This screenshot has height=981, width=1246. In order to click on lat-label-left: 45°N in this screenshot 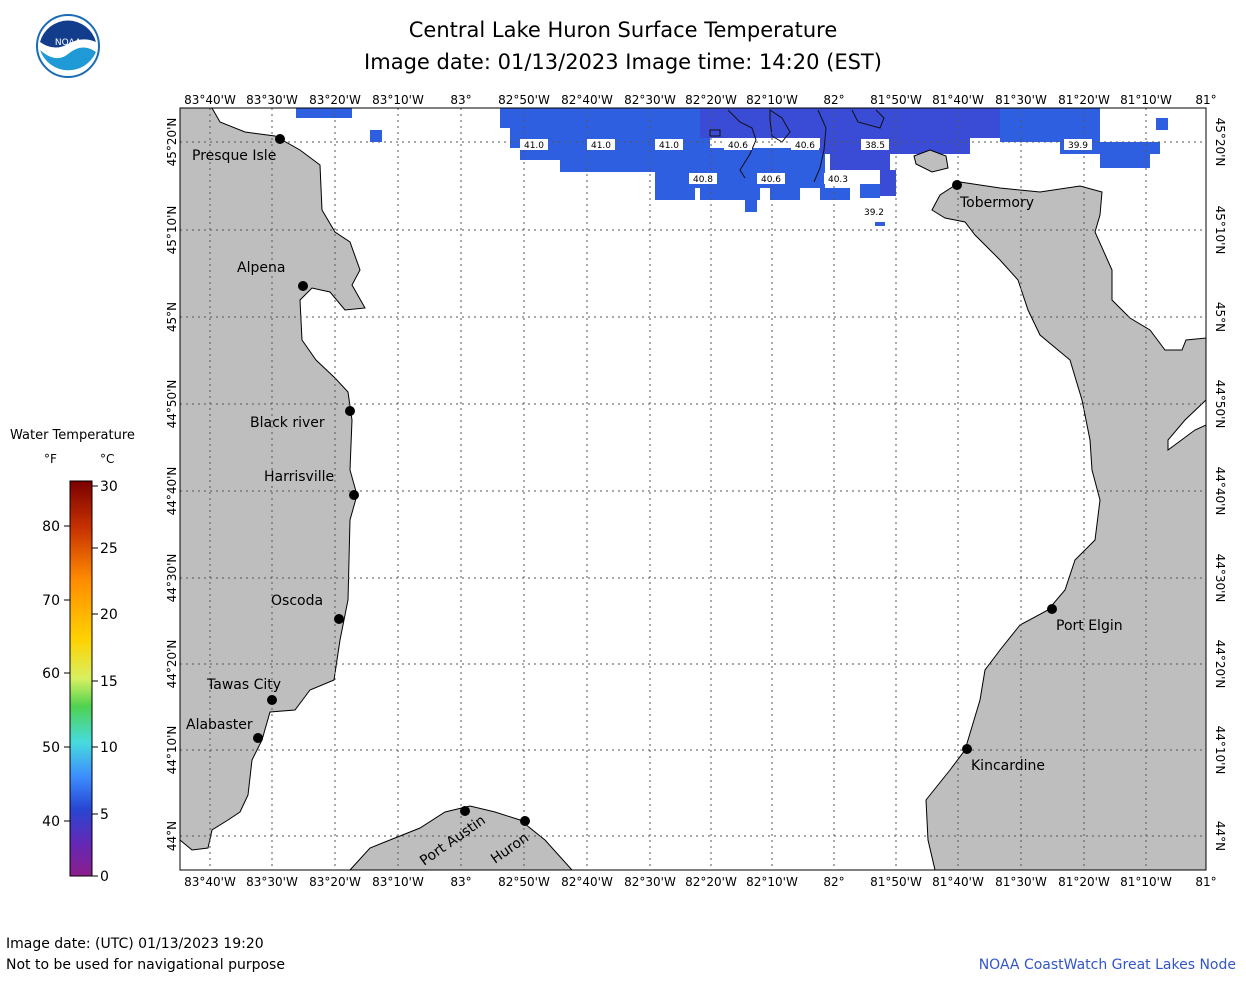, I will do `click(172, 317)`.